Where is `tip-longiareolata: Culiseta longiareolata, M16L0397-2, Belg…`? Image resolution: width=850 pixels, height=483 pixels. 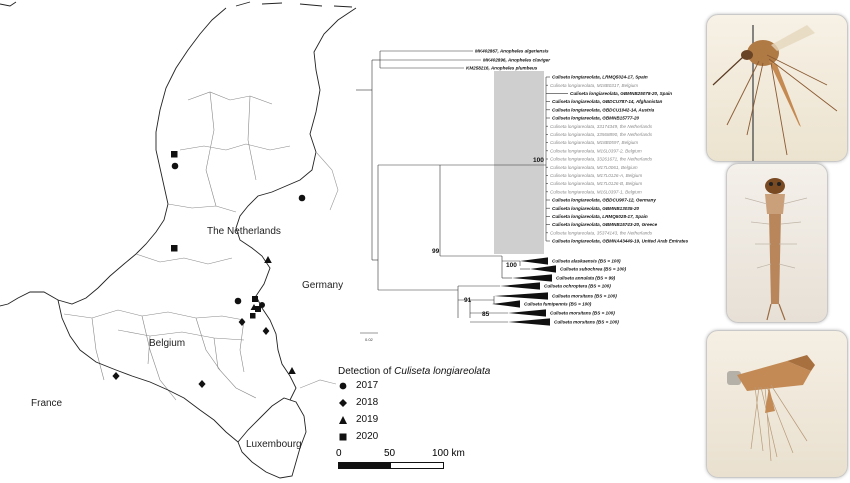
tip-longiareolata: Culiseta longiareolata, M16L0397-2, Belg… is located at coordinates (596, 150).